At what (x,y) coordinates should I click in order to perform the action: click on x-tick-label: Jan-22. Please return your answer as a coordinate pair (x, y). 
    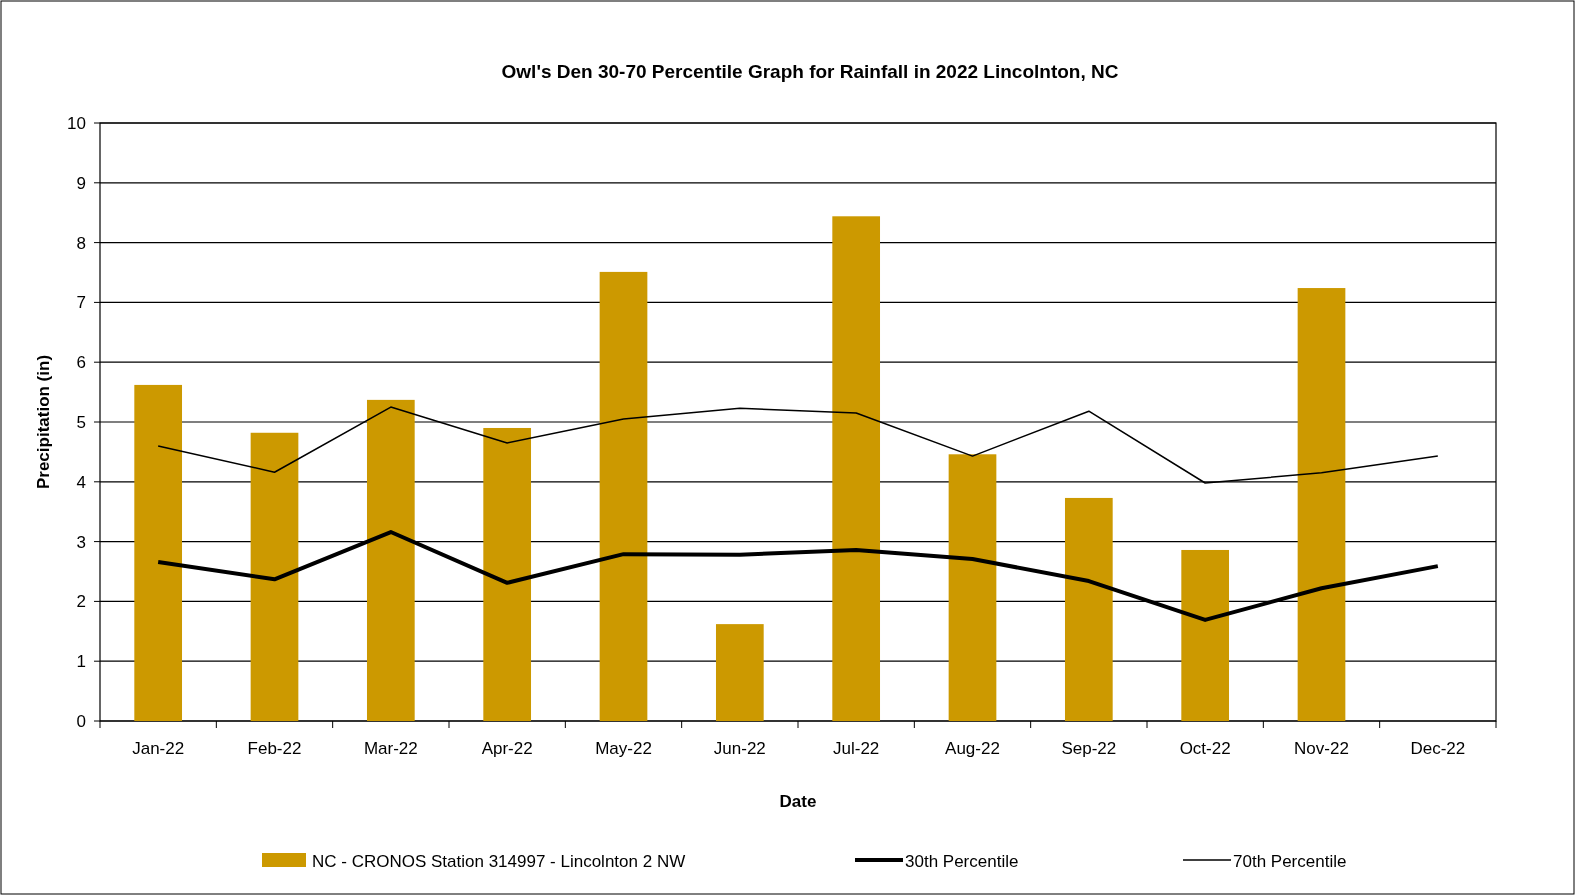
    Looking at the image, I should click on (158, 748).